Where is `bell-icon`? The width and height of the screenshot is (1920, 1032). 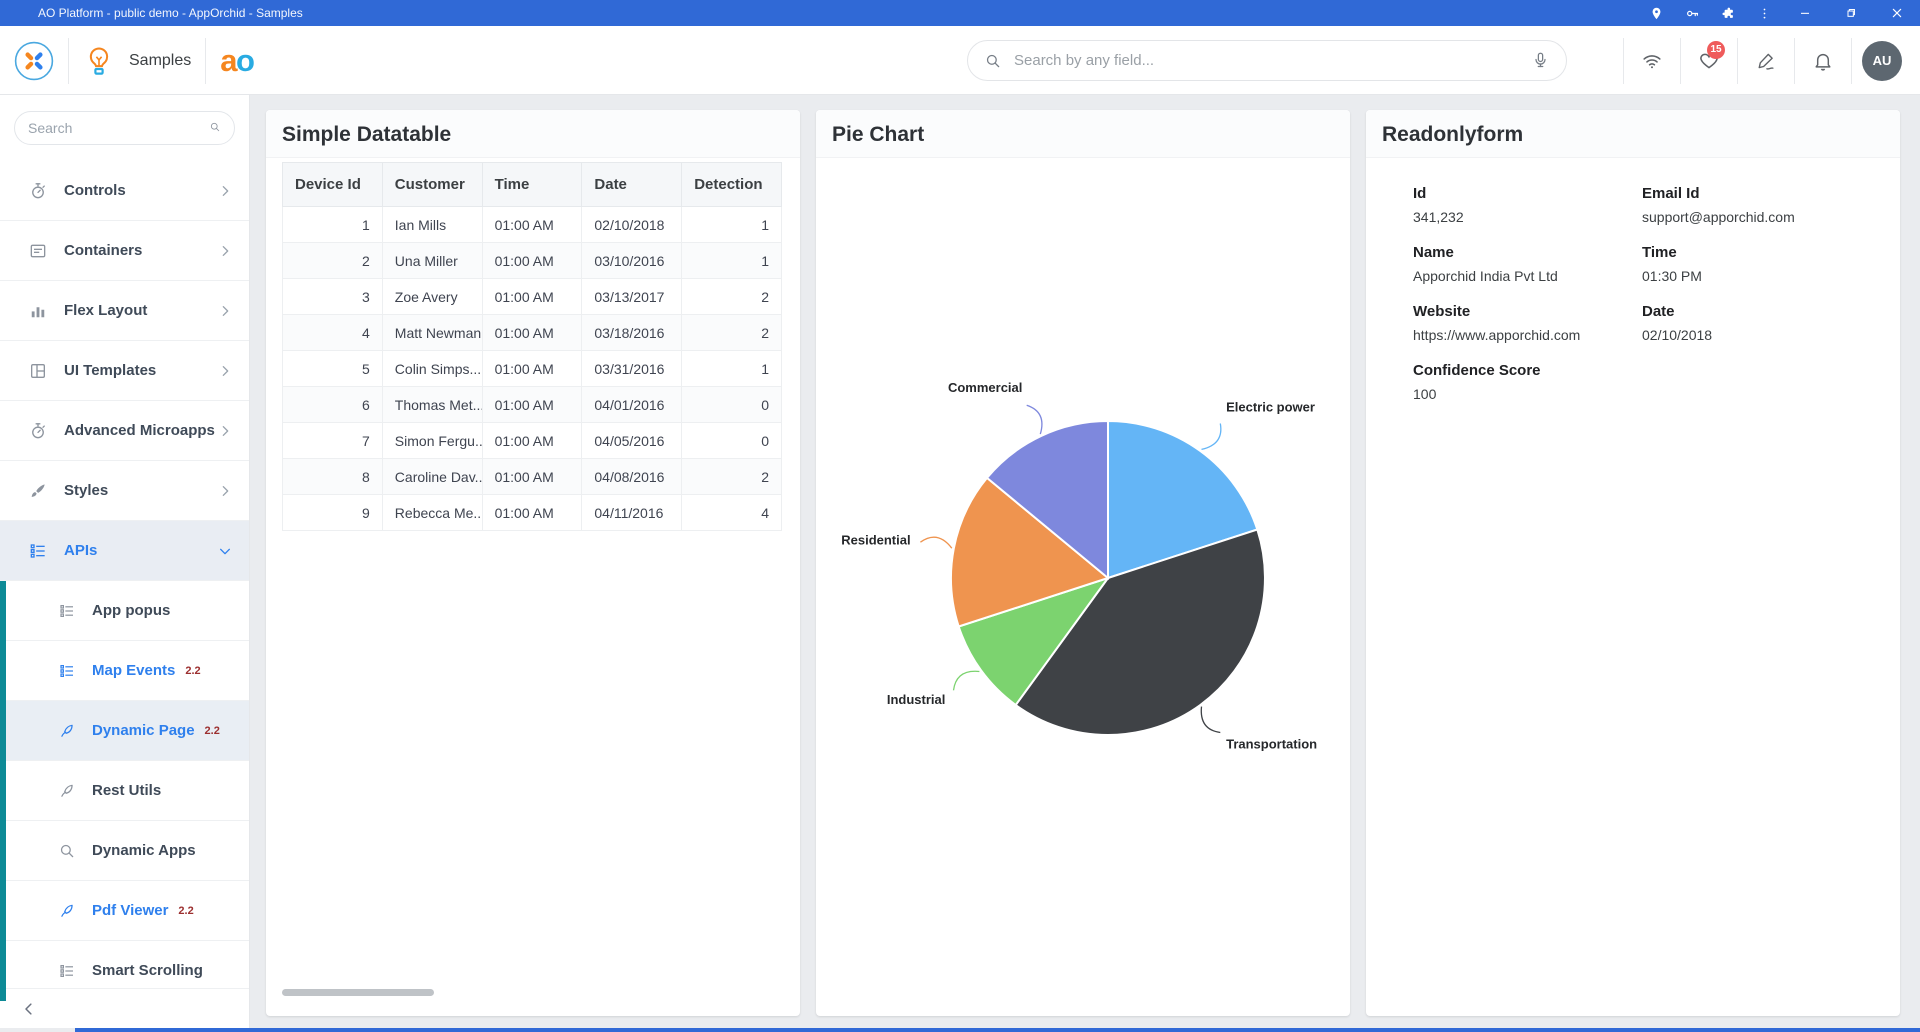 bell-icon is located at coordinates (1823, 61).